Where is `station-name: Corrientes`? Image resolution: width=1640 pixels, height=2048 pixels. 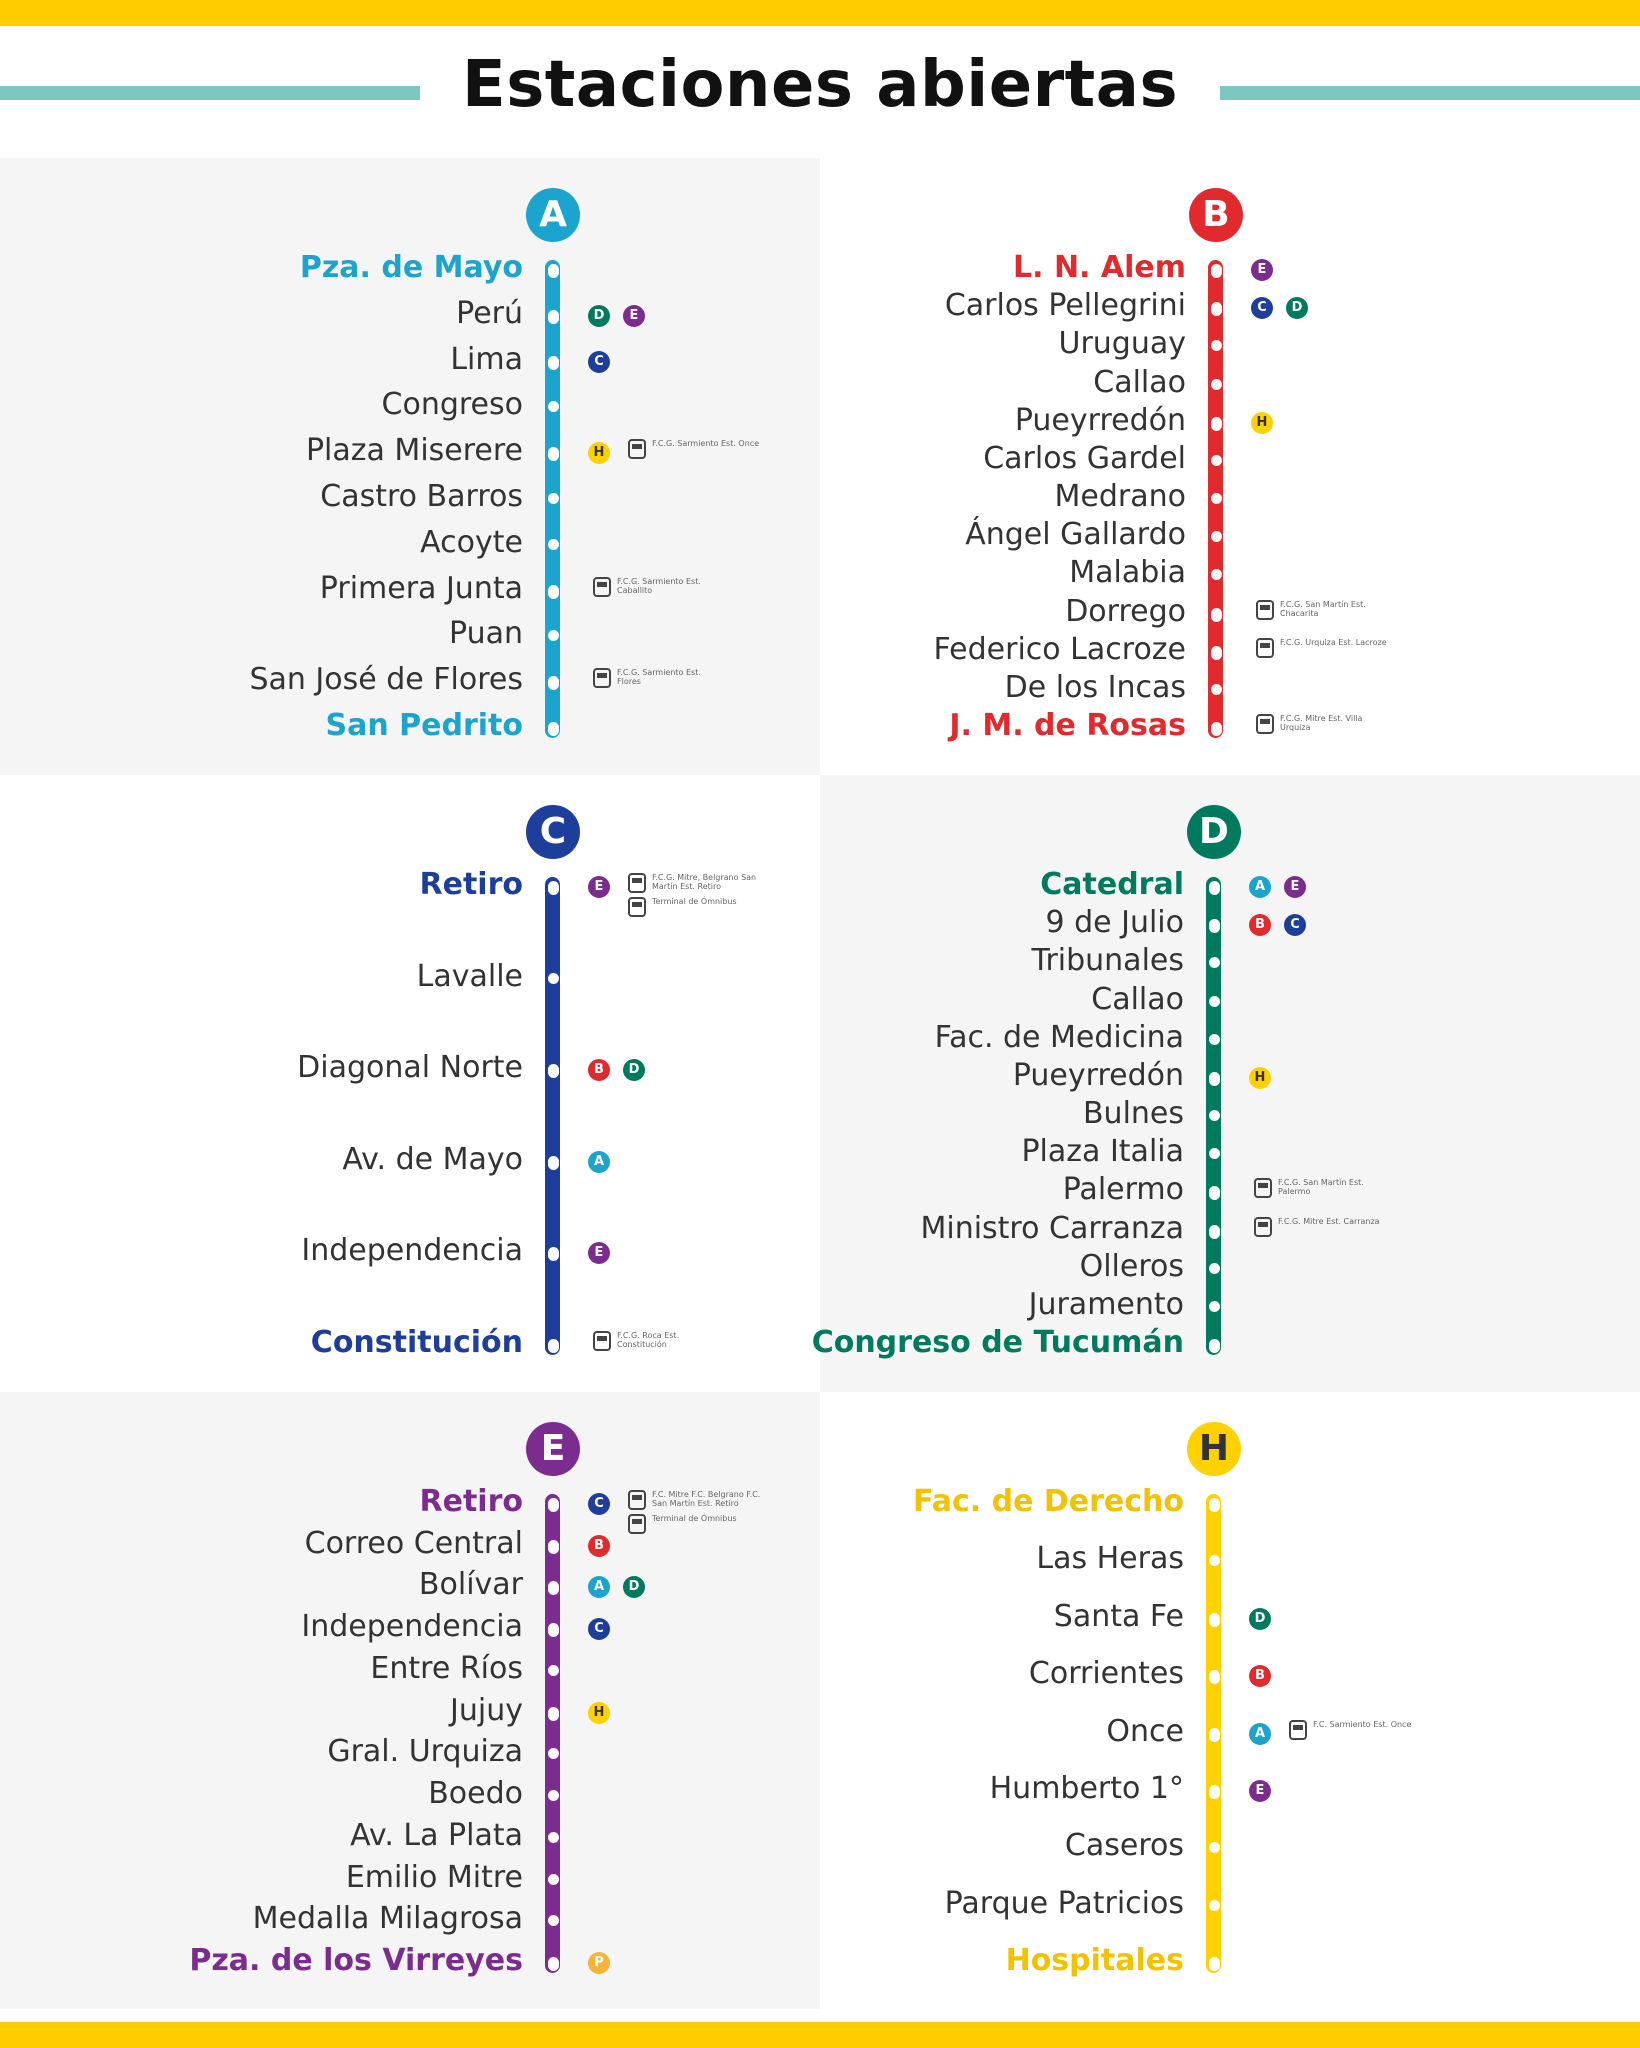 station-name: Corrientes is located at coordinates (1106, 1674).